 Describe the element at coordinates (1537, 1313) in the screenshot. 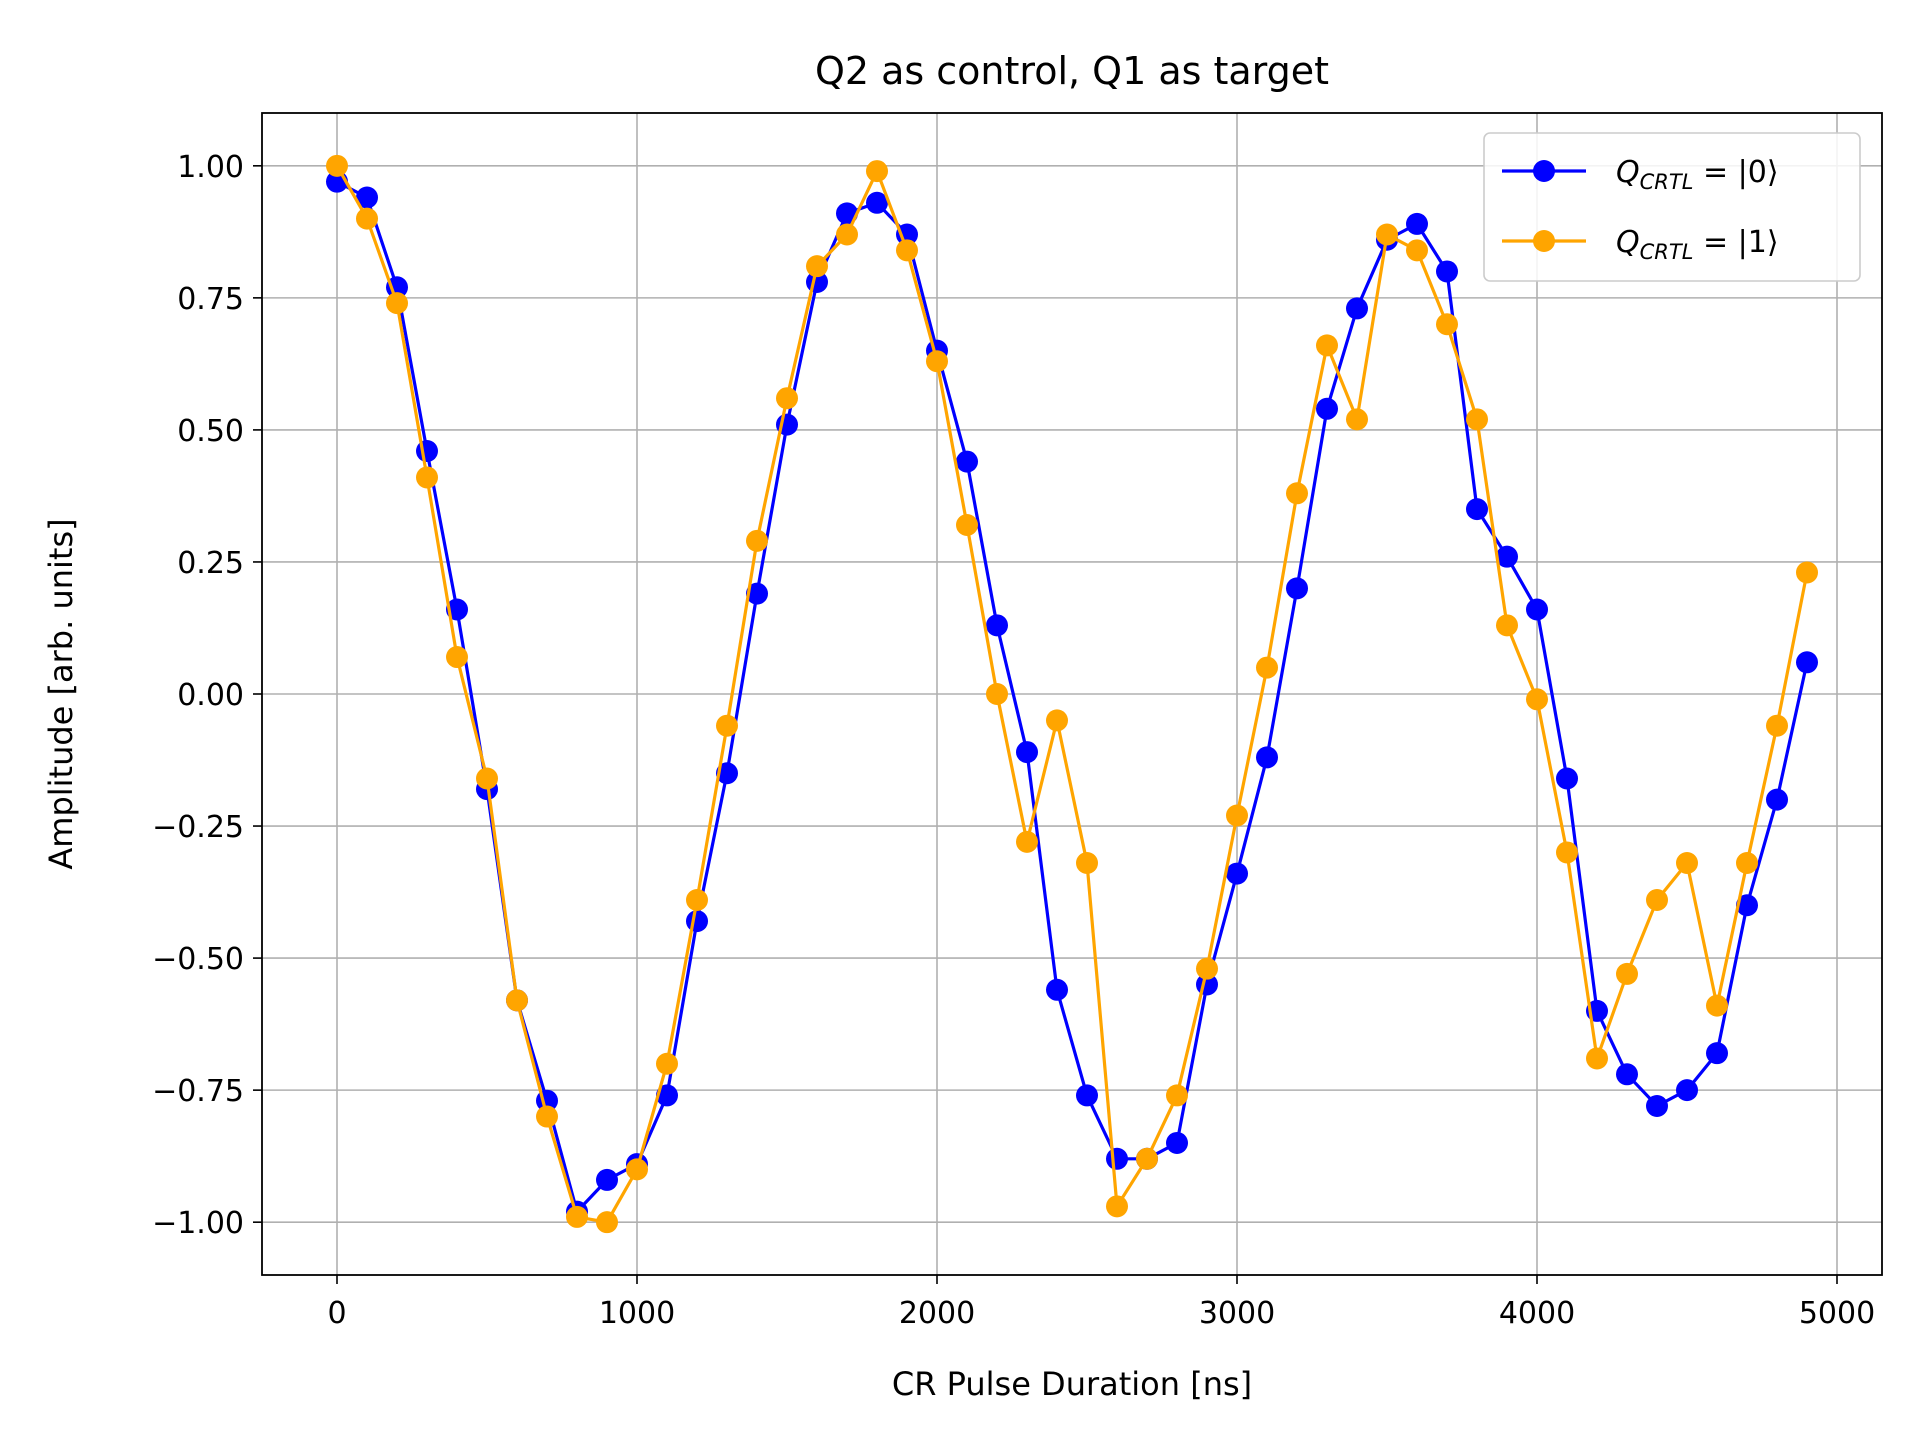

I see `x-tick-label: 4000` at that location.